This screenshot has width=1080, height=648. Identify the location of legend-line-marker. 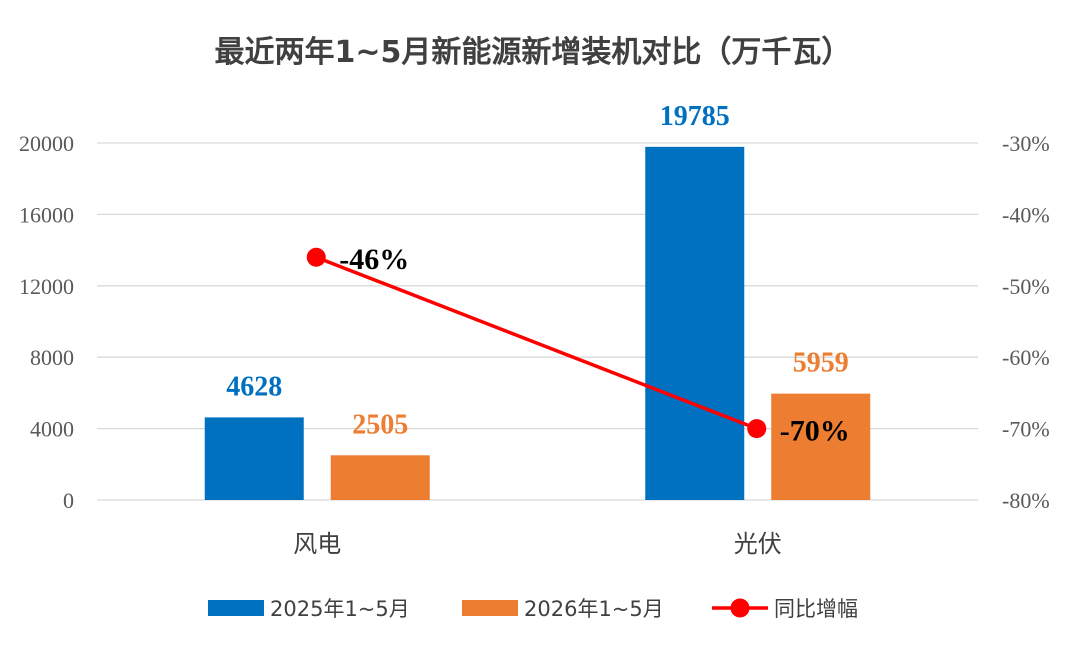
(740, 608).